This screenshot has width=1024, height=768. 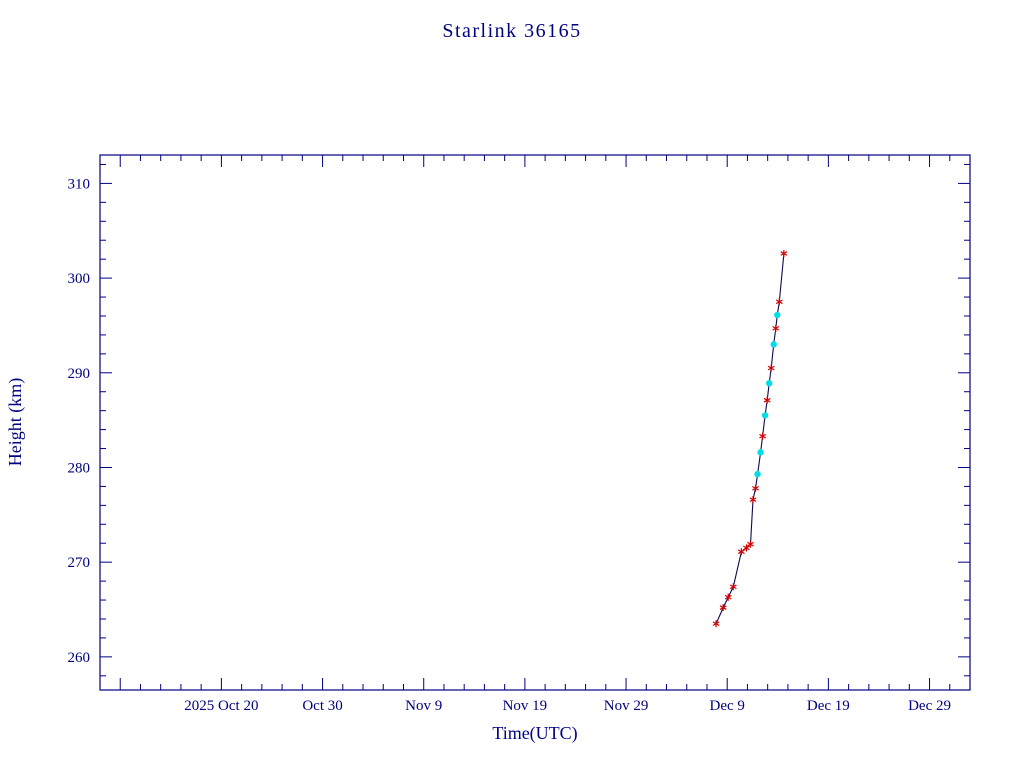 What do you see at coordinates (626, 706) in the screenshot?
I see `x-tick-label: Nov 29` at bounding box center [626, 706].